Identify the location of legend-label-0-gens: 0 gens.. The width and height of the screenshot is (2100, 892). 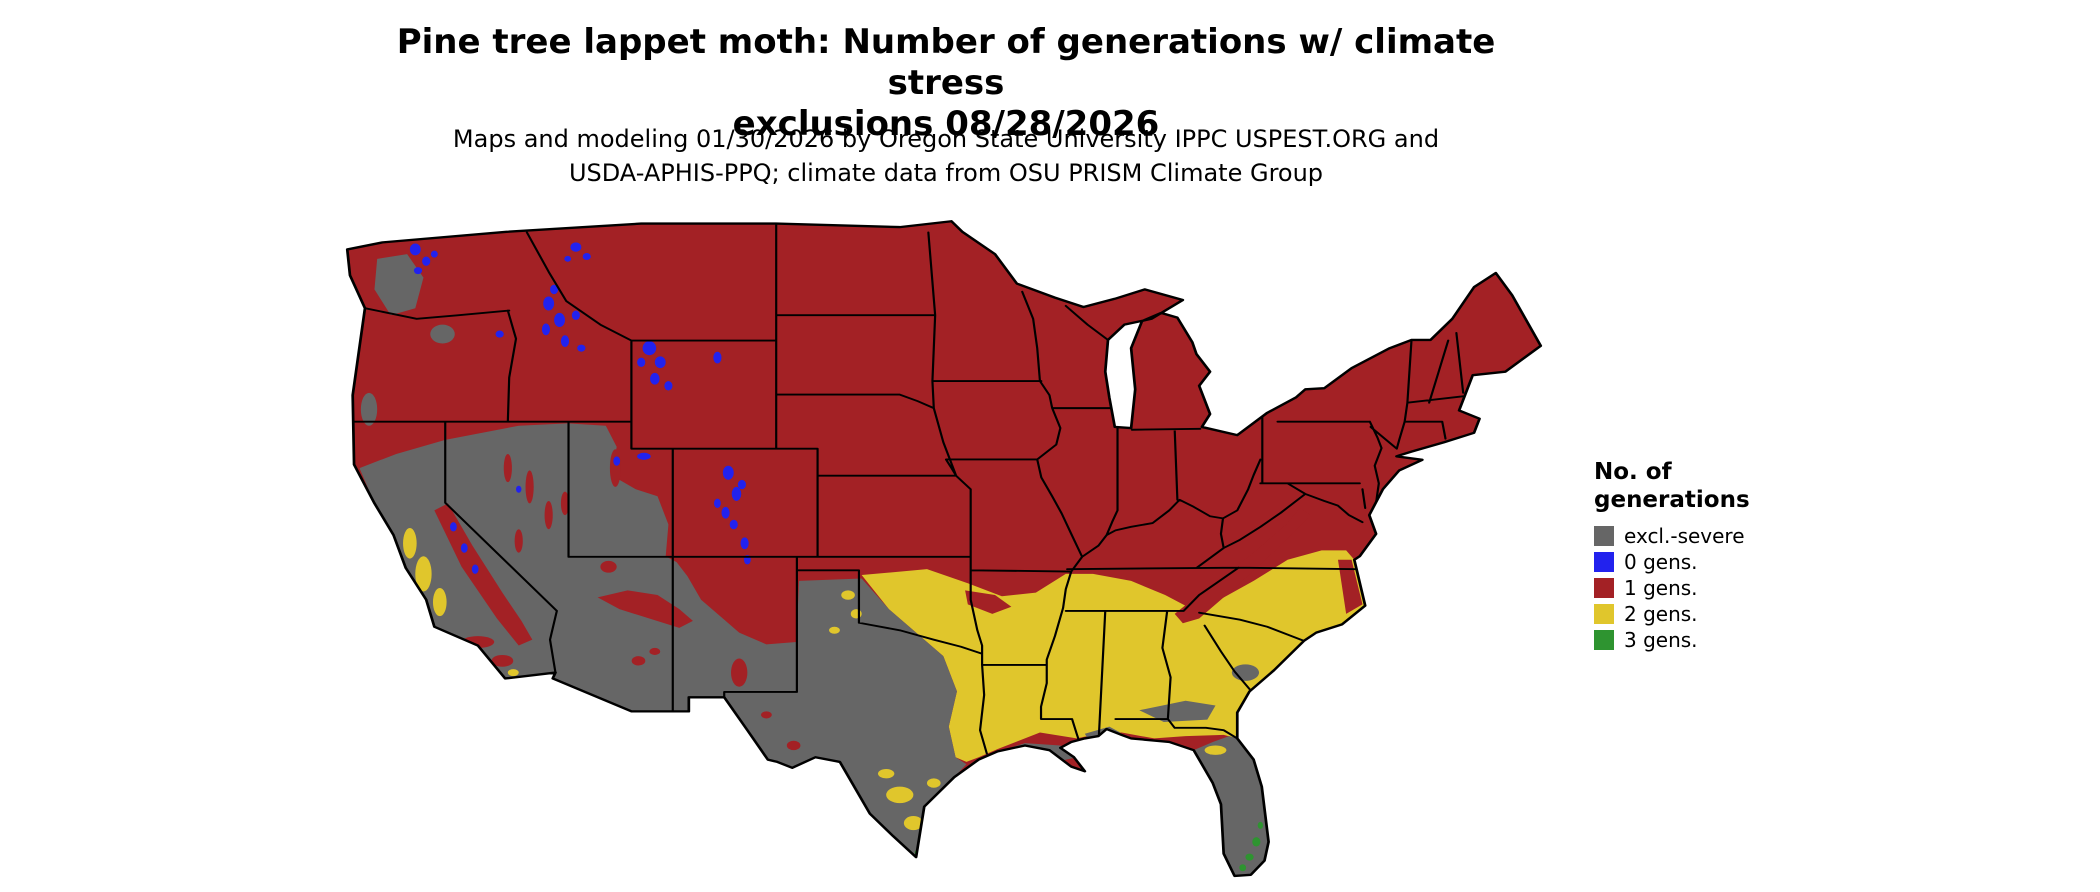
(1661, 562).